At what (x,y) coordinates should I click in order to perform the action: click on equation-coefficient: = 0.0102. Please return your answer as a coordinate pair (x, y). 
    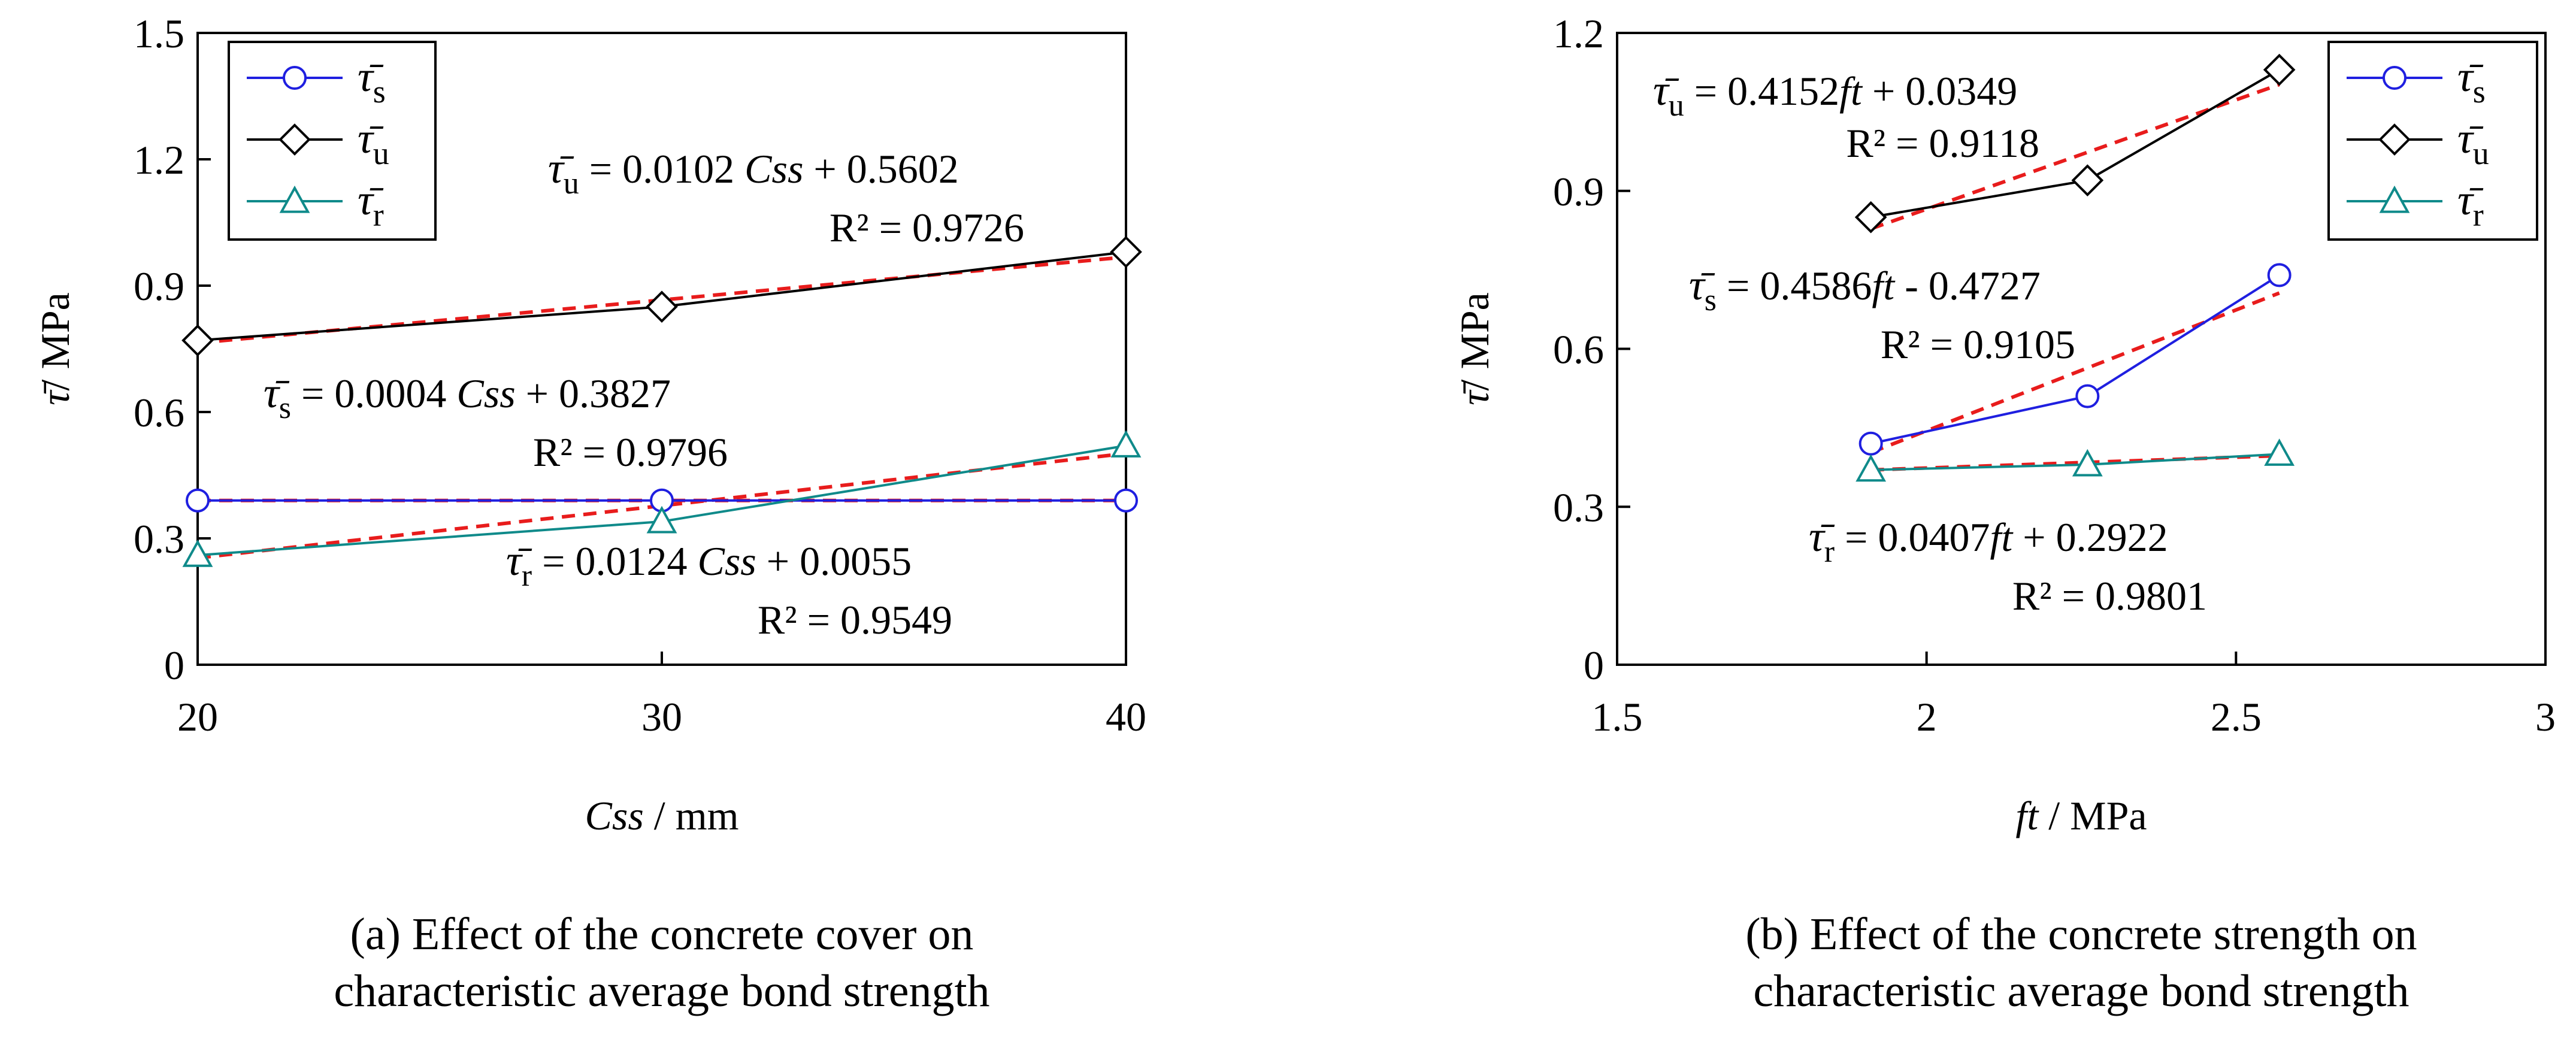
    Looking at the image, I should click on (661, 169).